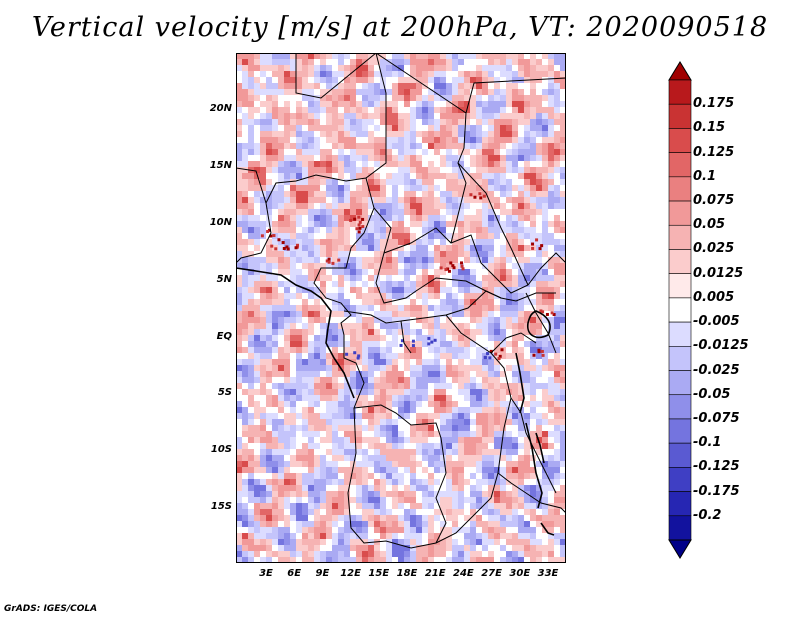  I want to click on colorbar-label: -0.175, so click(716, 491).